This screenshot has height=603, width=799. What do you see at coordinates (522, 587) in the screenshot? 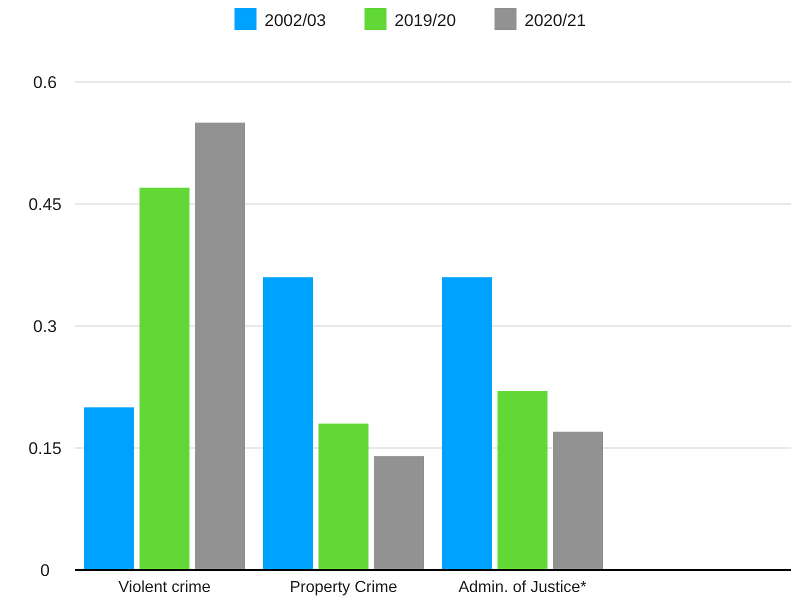
I see `x-tick-label: Admin. of Justice*` at bounding box center [522, 587].